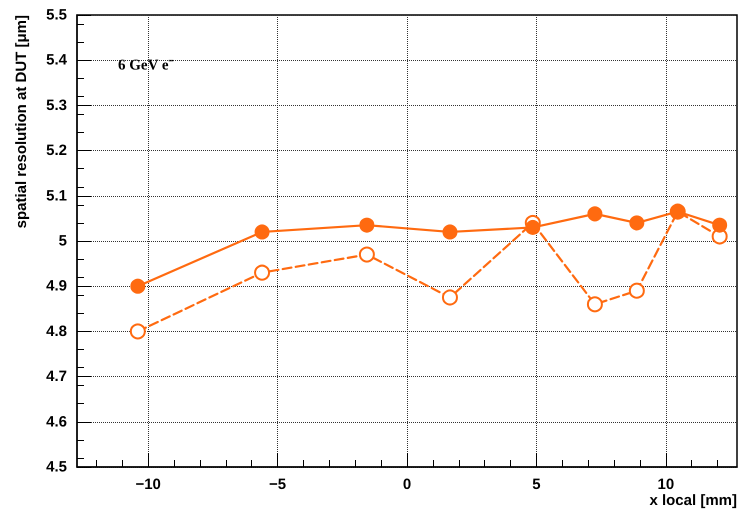 This screenshot has height=511, width=743. Describe the element at coordinates (56, 331) in the screenshot. I see `y-tick-label: 4.8` at that location.